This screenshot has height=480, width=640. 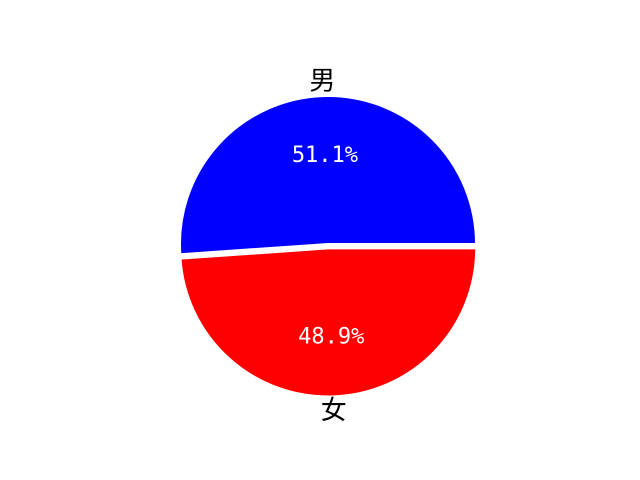 What do you see at coordinates (334, 411) in the screenshot?
I see `slice-label-2: 女` at bounding box center [334, 411].